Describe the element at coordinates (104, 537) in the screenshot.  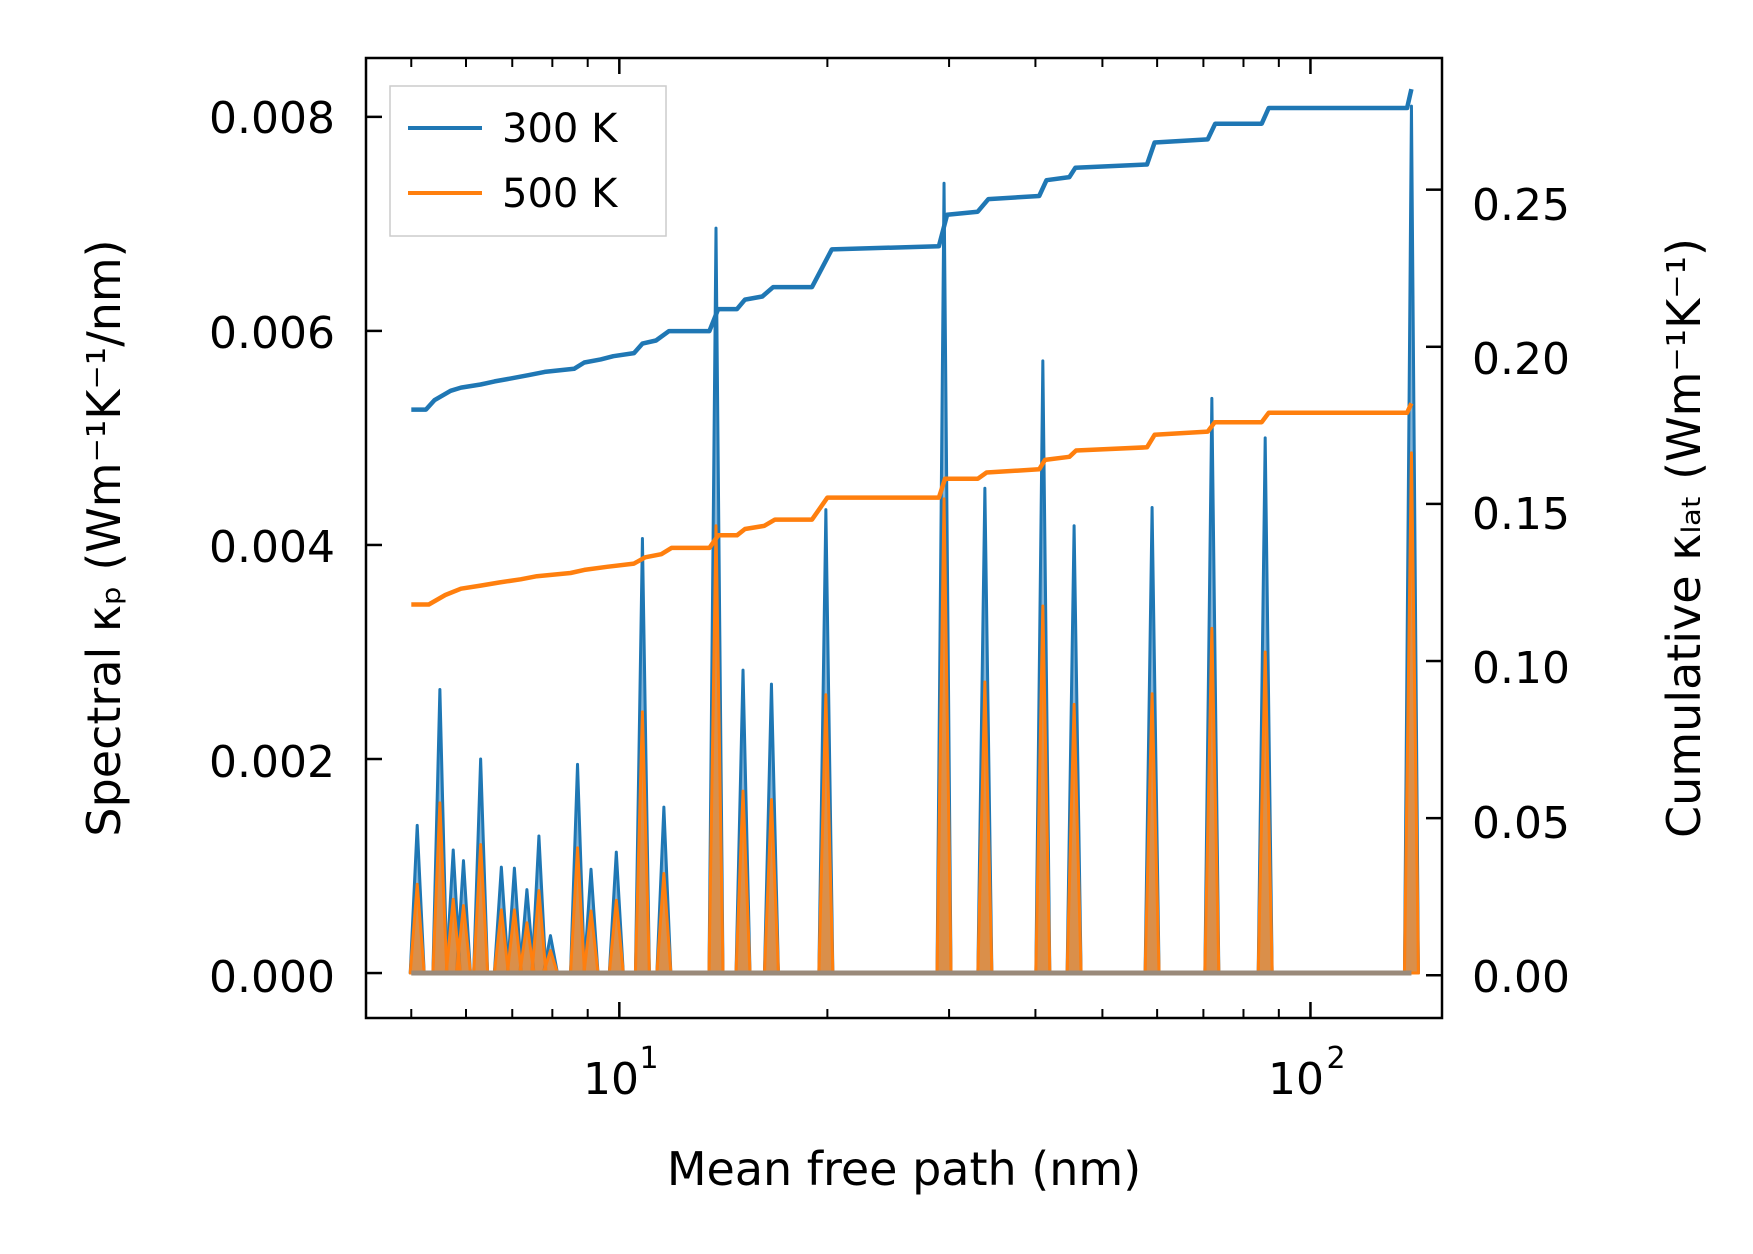
I see `y-left-axis-title: Spectral κₚ (Wm⁻¹K⁻¹/nm)` at that location.